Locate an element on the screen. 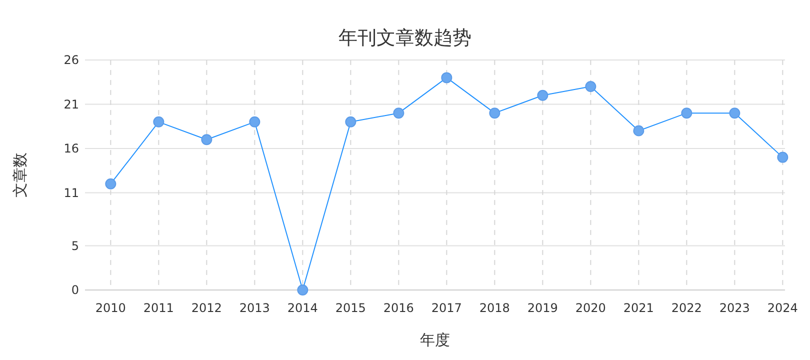  x-tick-label: 2013 is located at coordinates (254, 308).